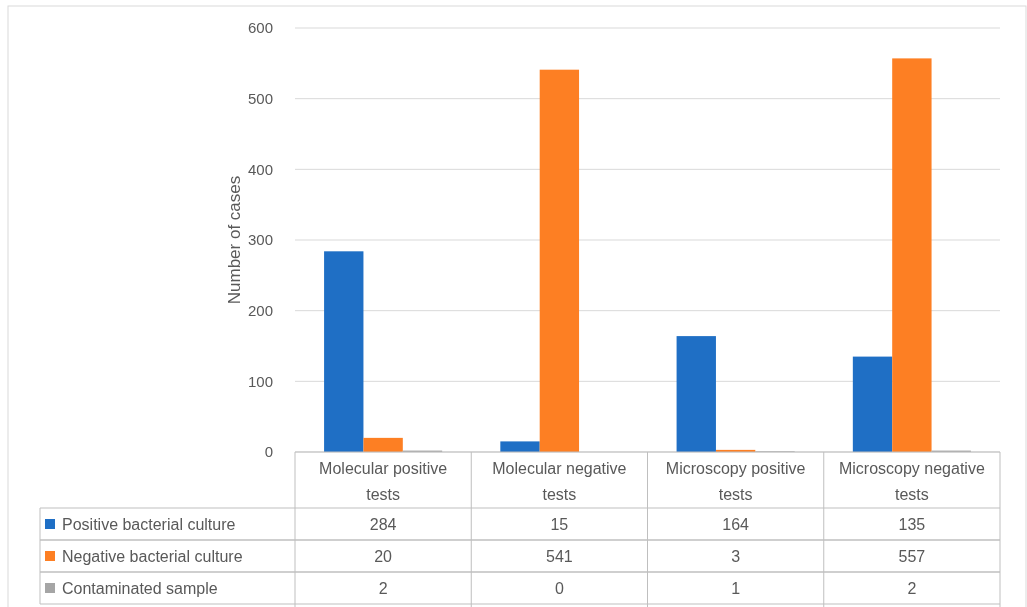 The height and width of the screenshot is (607, 1027). What do you see at coordinates (260, 98) in the screenshot?
I see `y-tick-label: 500` at bounding box center [260, 98].